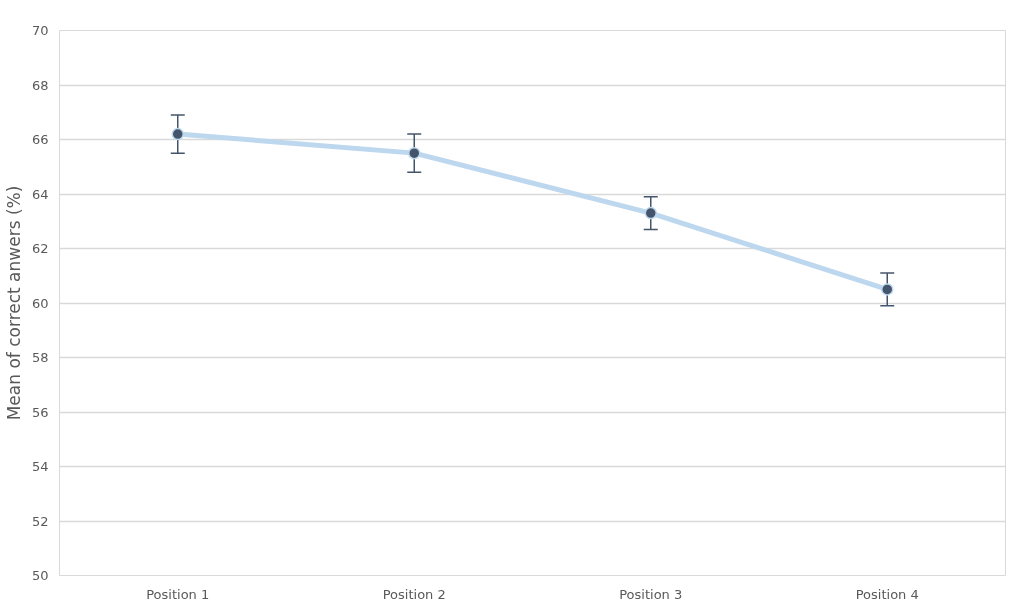 The width and height of the screenshot is (1018, 613). I want to click on y-tick-label: 66, so click(40, 139).